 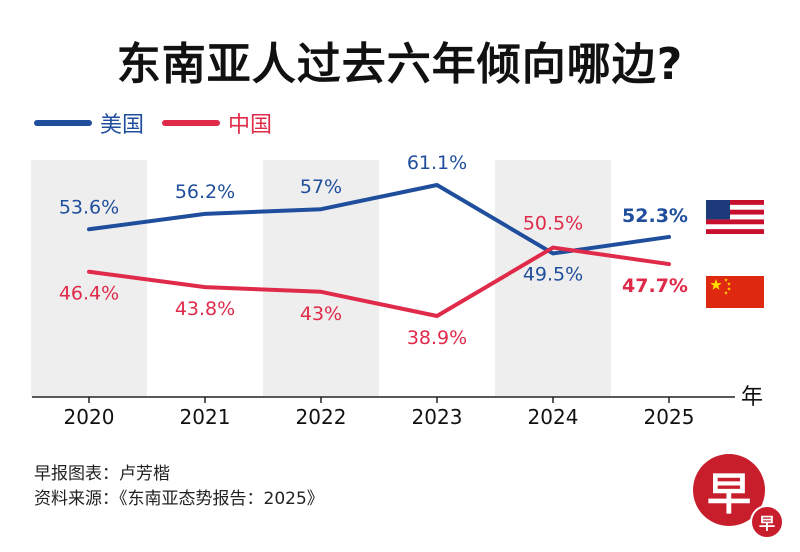 I want to click on chart-title: 东南亚人过去六年倾向哪边?, so click(x=400, y=64).